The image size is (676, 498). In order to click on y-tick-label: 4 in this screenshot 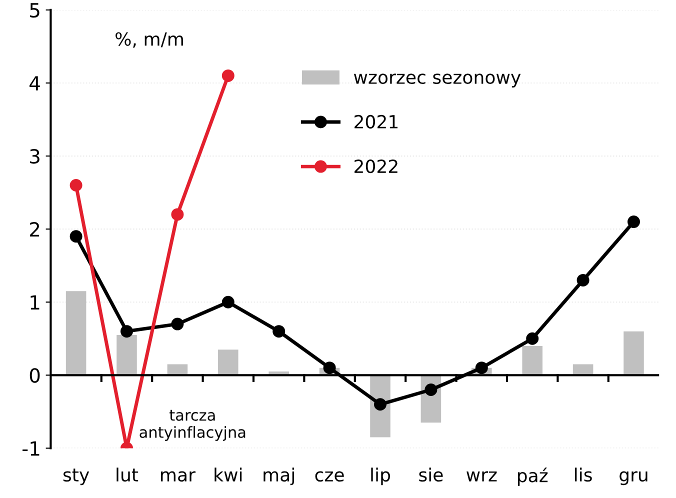, I will do `click(35, 83)`.